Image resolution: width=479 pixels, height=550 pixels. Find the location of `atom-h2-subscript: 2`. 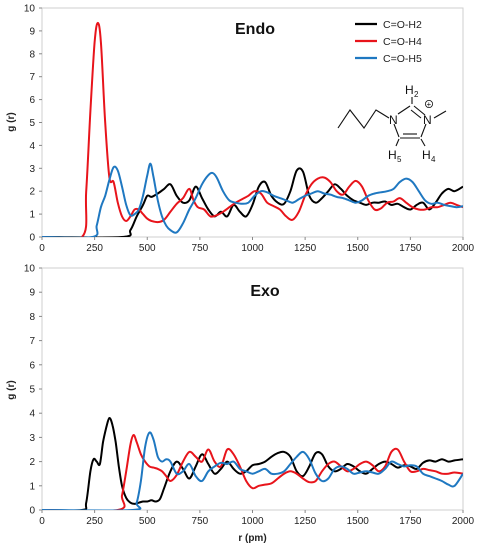

atom-h2-subscript: 2 is located at coordinates (416, 94).